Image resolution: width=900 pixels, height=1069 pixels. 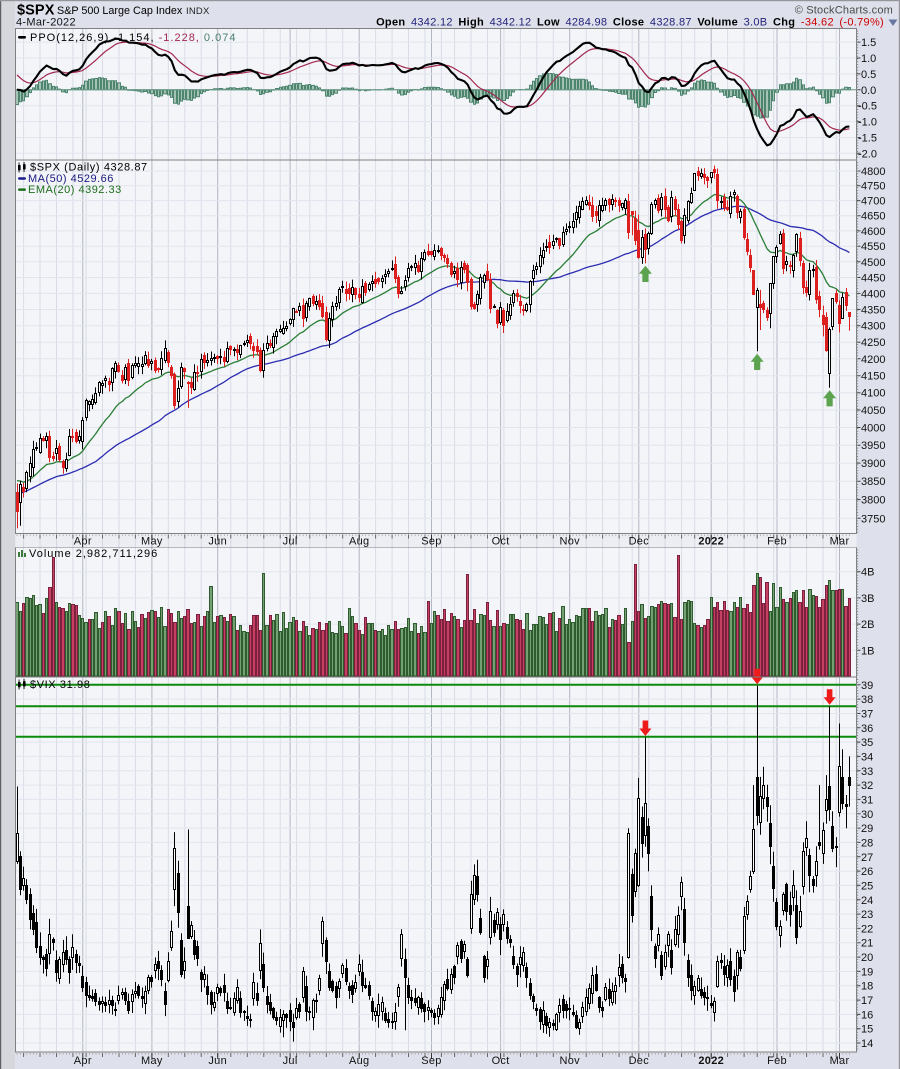 I want to click on svg-text: 1.5, so click(x=868, y=43).